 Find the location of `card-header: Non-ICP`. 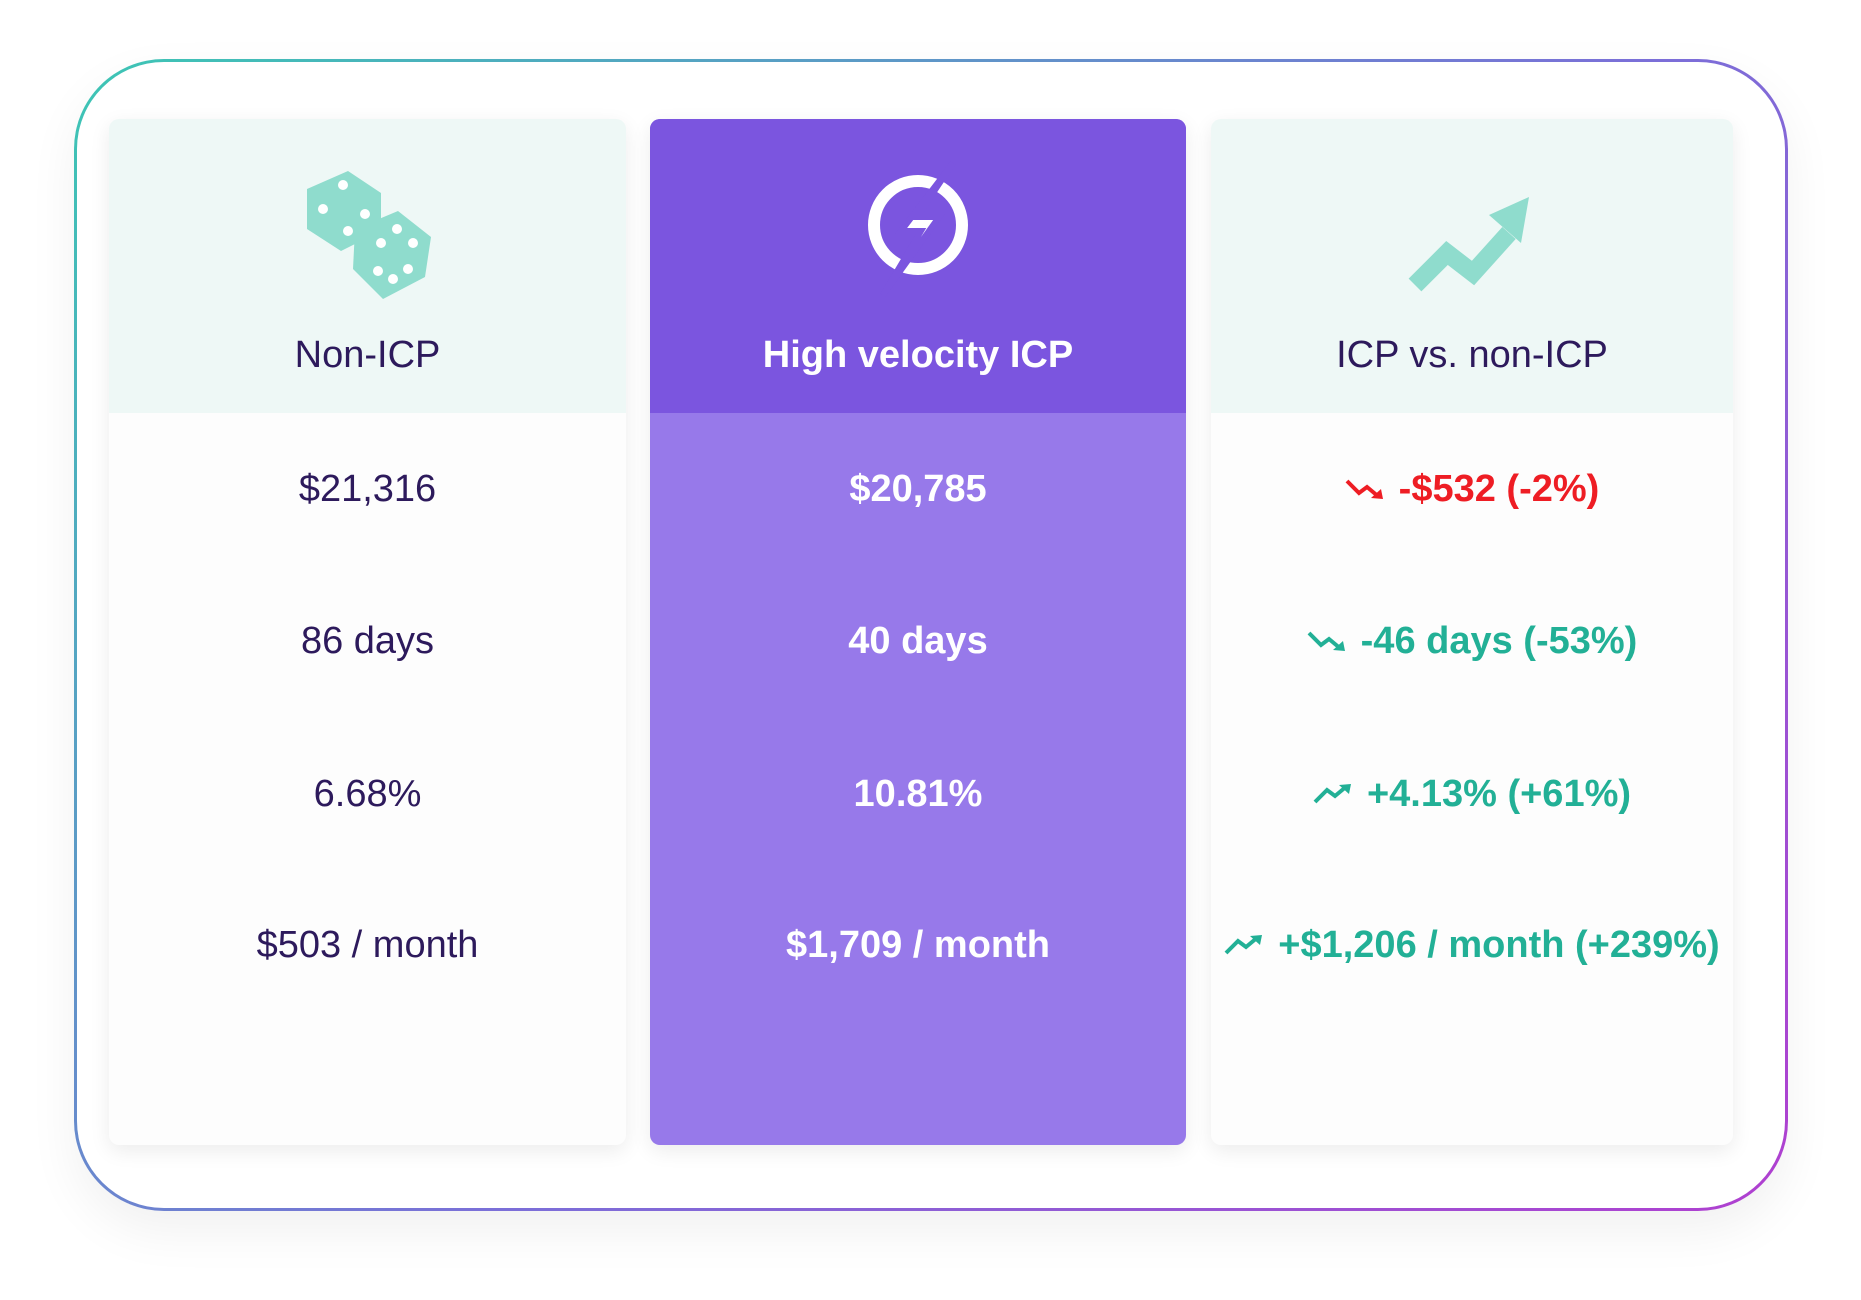

card-header: Non-ICP is located at coordinates (367, 266).